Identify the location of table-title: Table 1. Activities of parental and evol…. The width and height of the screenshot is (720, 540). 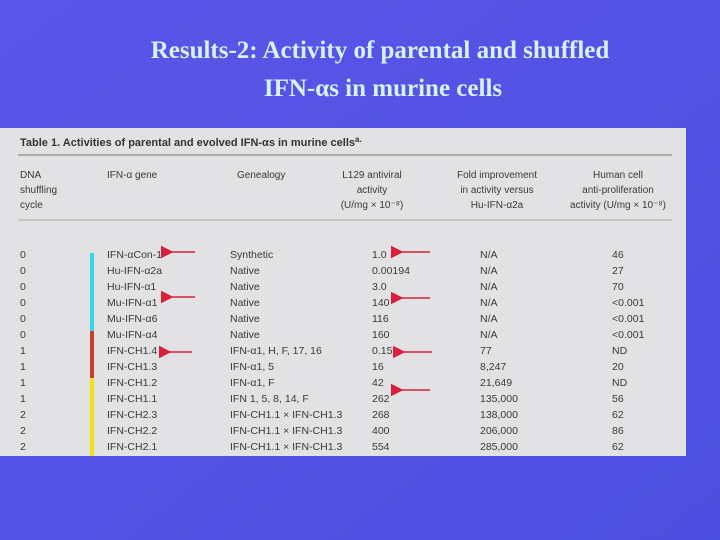
(191, 142).